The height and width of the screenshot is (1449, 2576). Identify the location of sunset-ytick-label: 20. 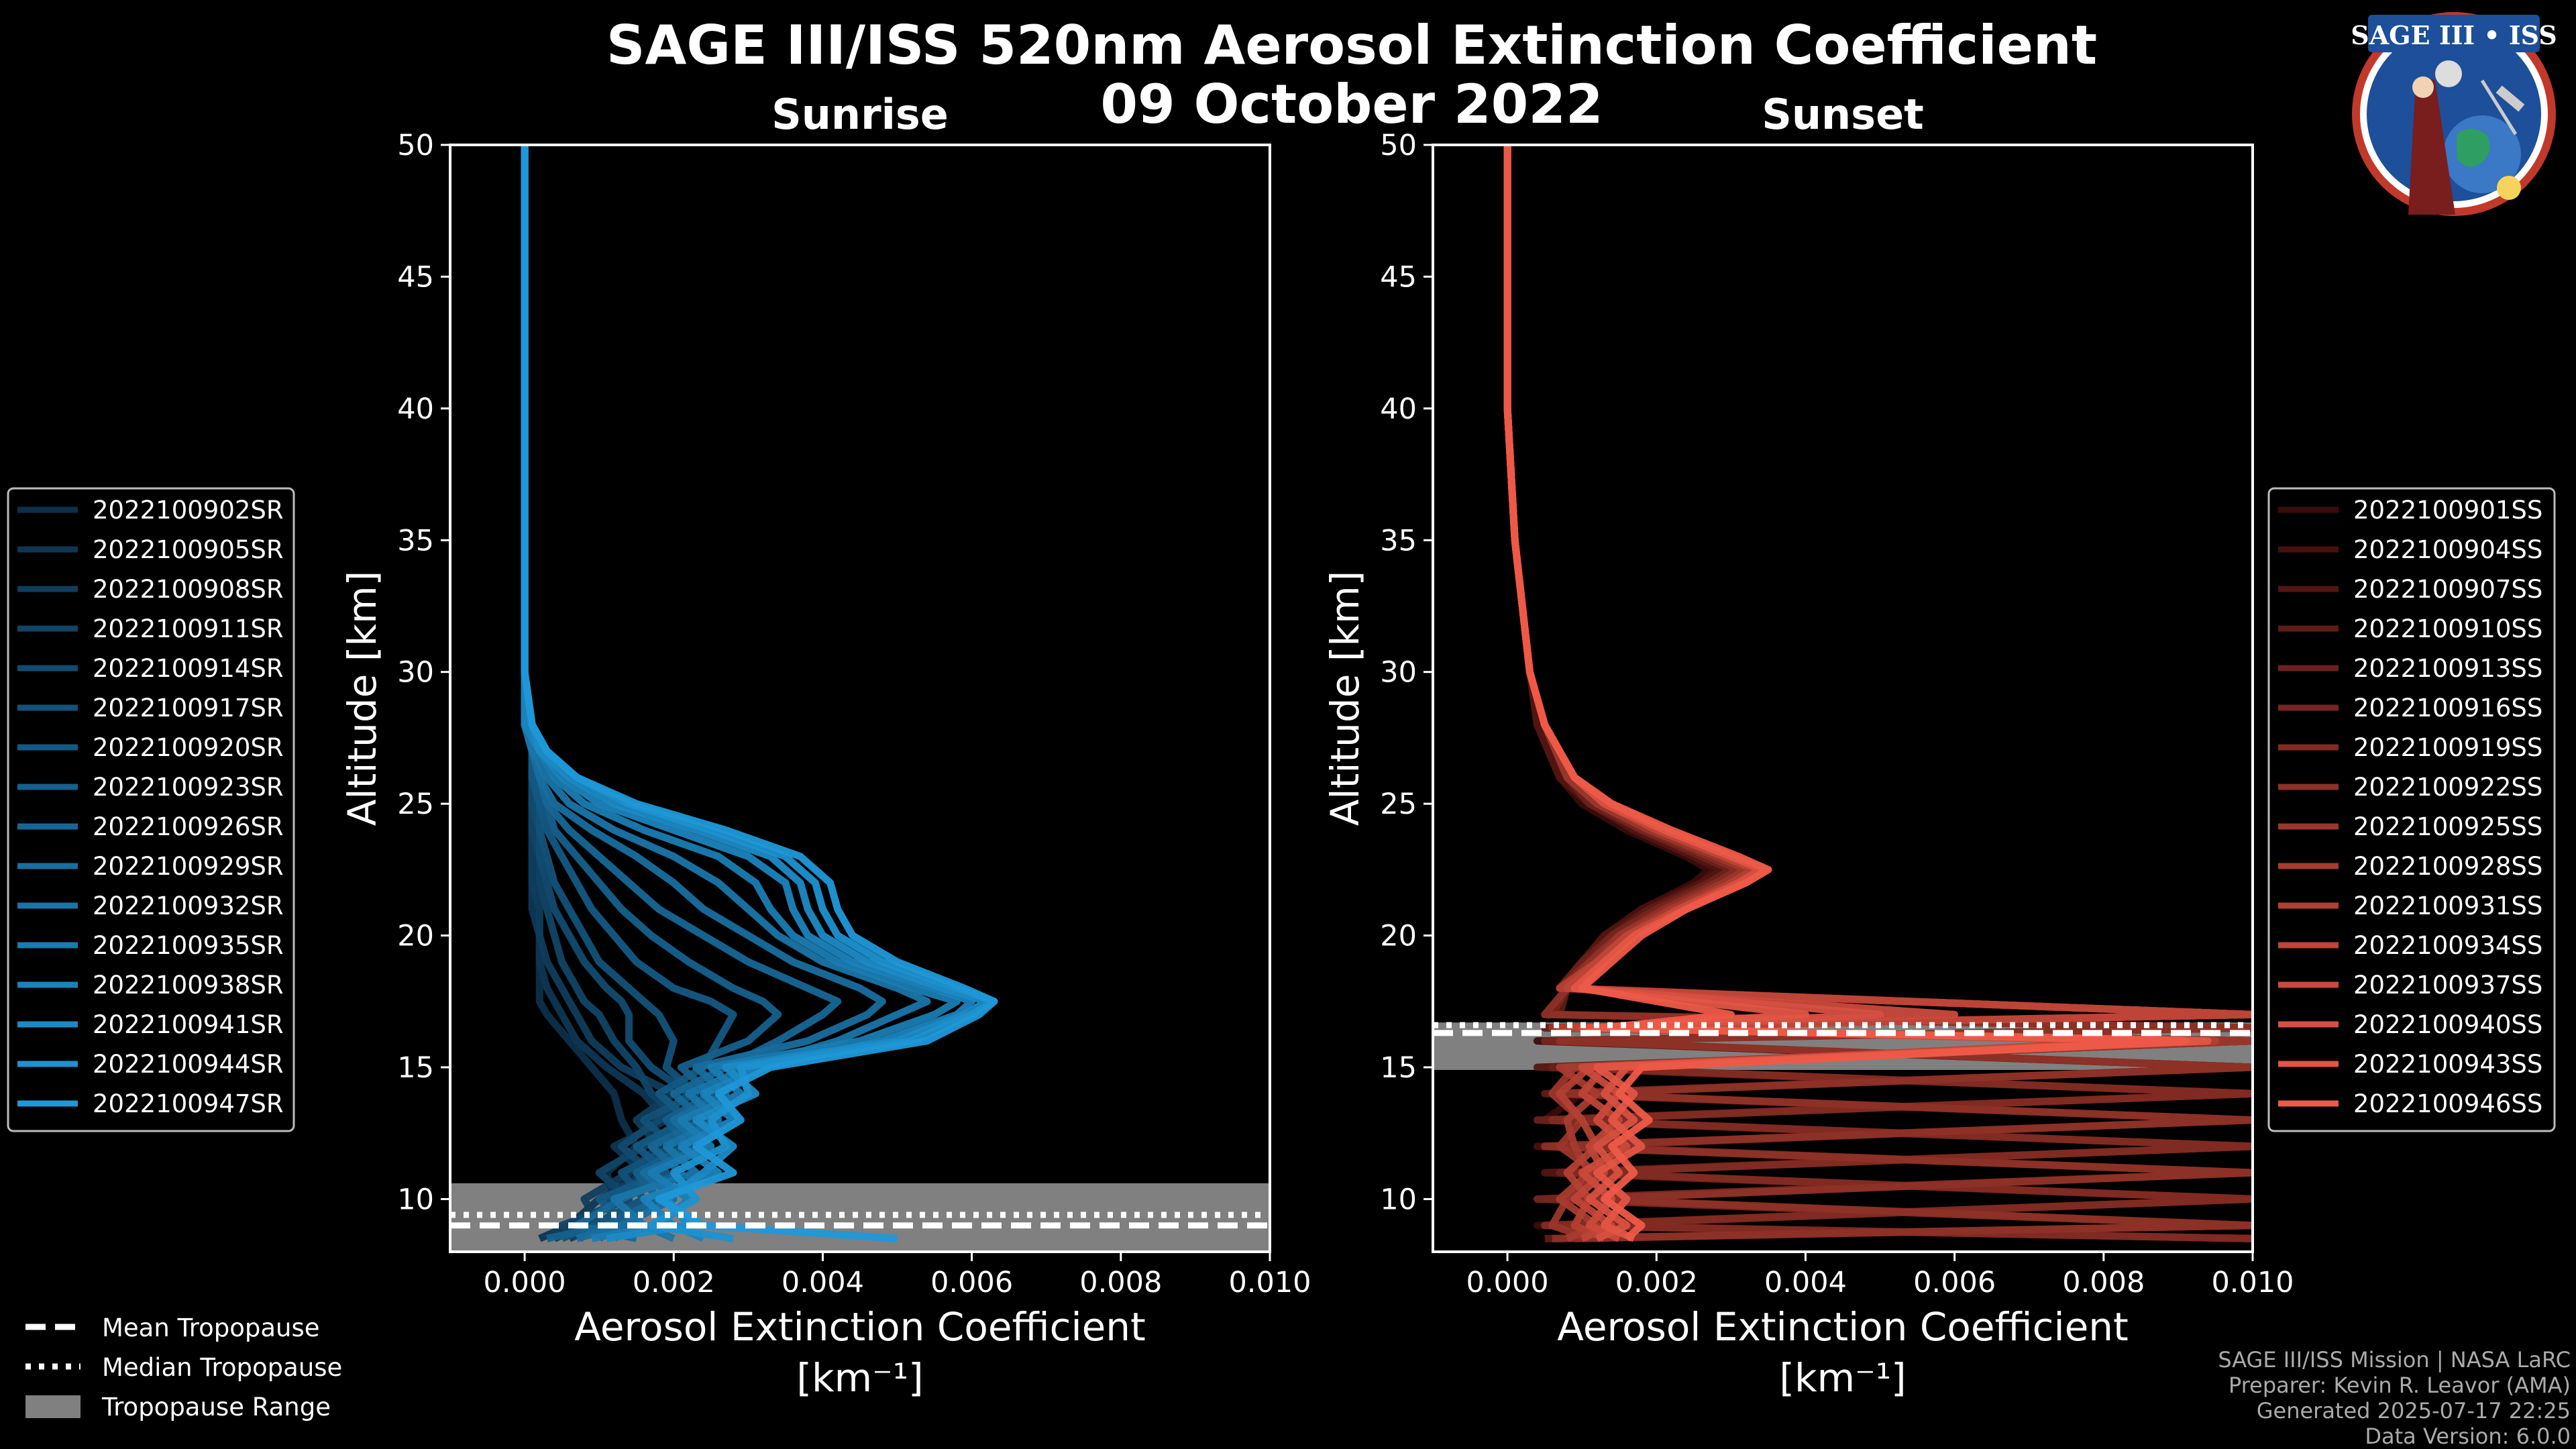
(1398, 936).